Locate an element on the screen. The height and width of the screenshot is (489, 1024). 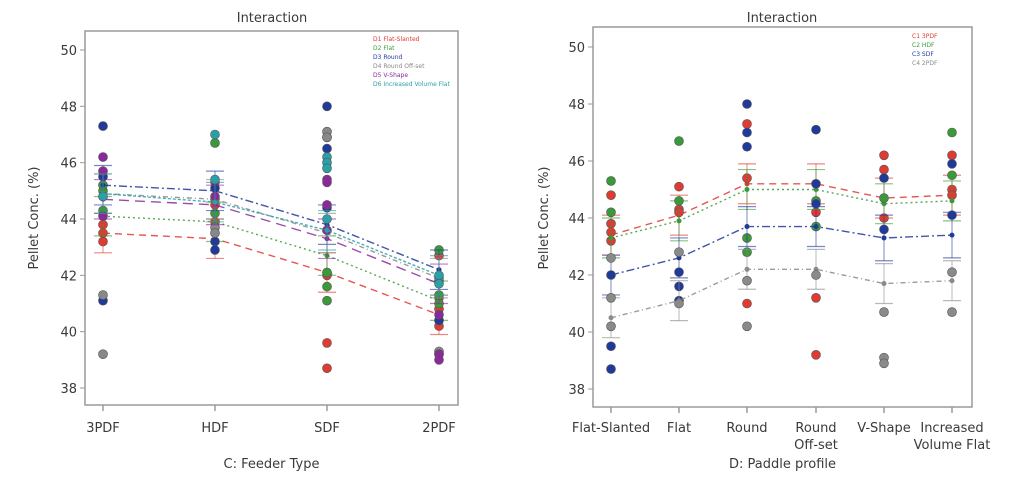
x-tick-label: Increased Volume Flat is located at coordinates (952, 437).